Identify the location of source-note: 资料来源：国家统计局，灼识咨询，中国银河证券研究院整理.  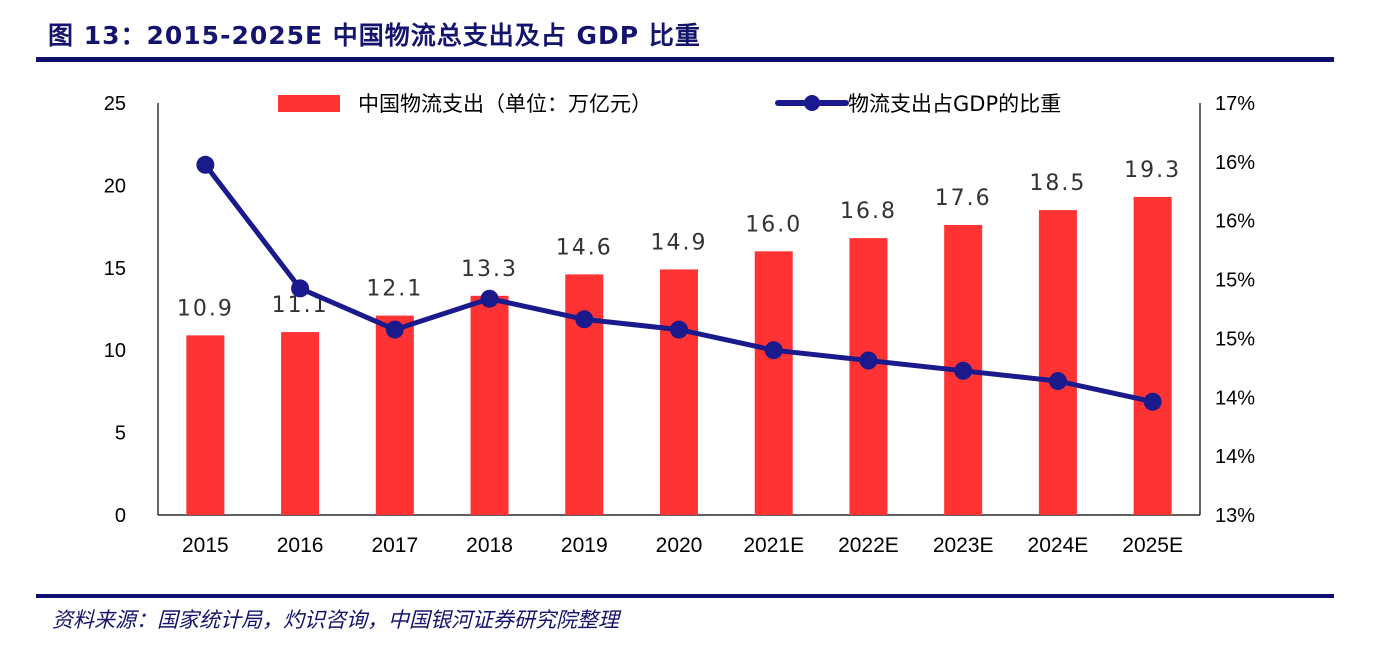
(335, 620).